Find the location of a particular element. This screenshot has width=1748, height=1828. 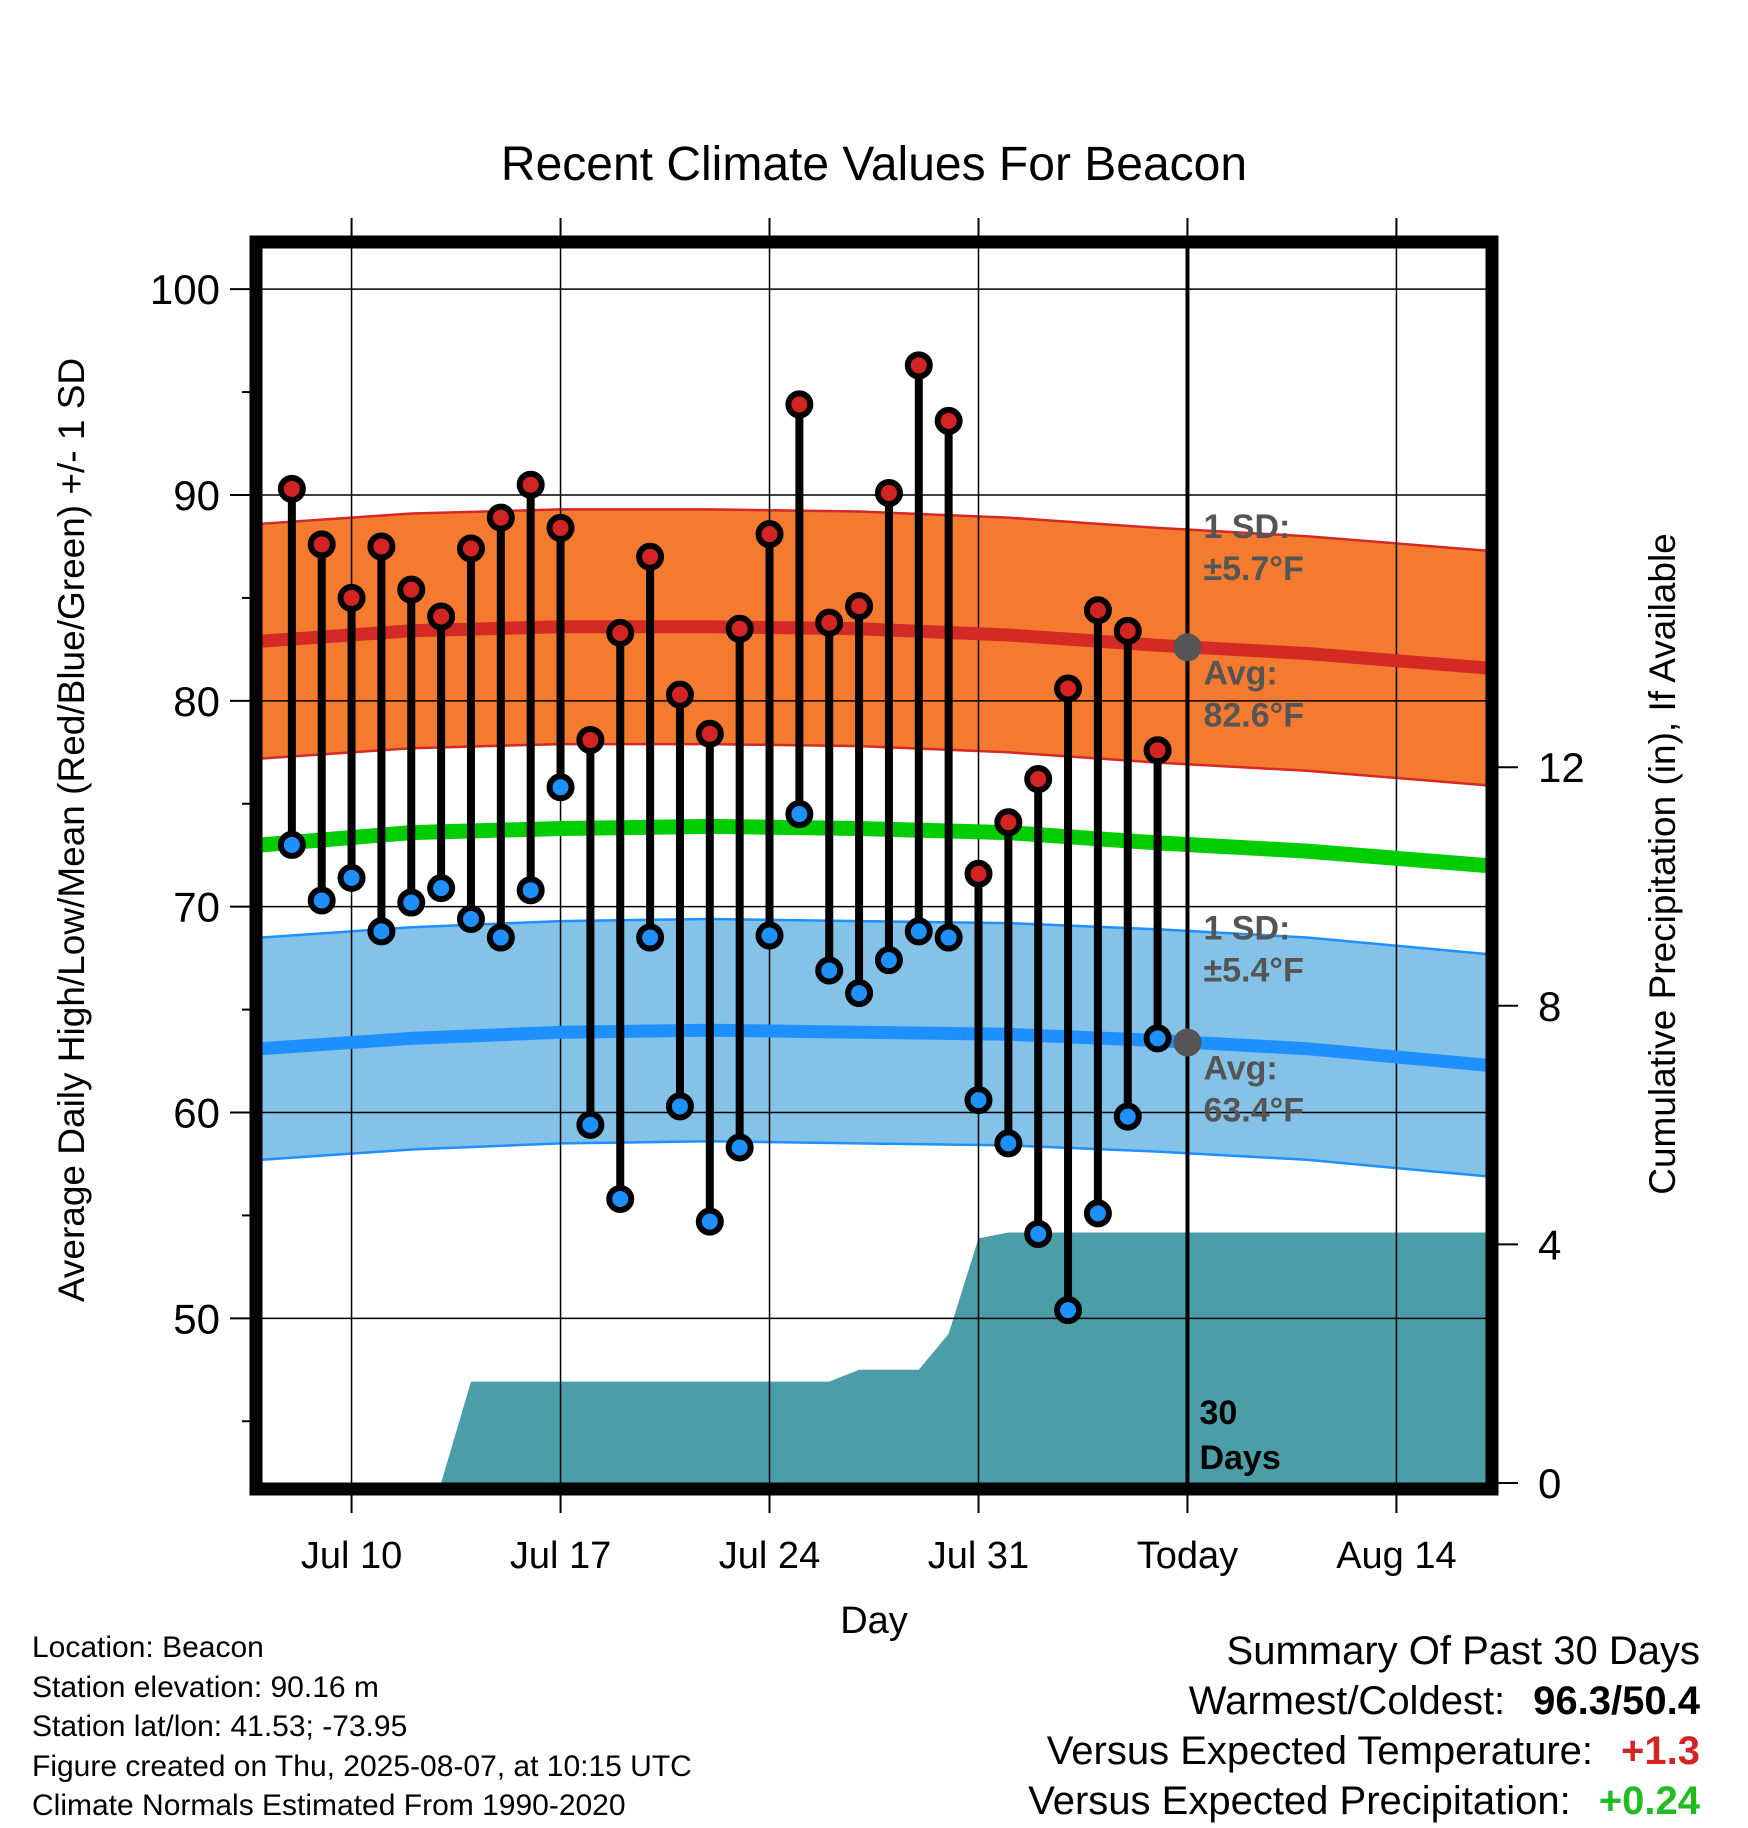

x-axis-label: Day is located at coordinates (874, 1621).